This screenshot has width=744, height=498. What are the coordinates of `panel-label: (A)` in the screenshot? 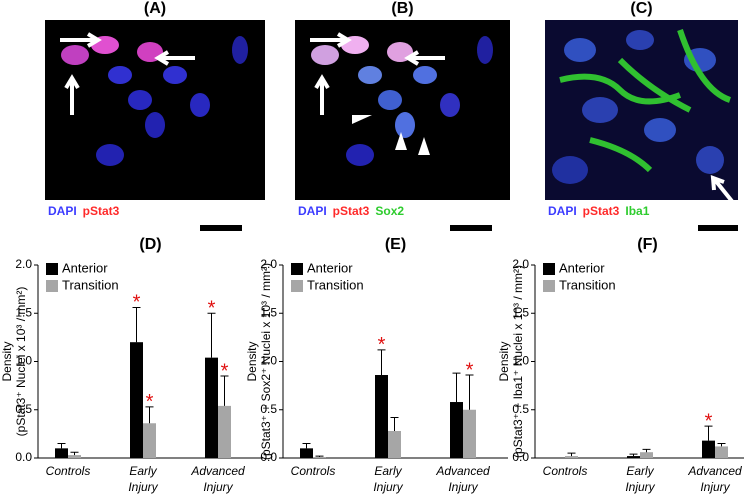 It's located at (155, 8).